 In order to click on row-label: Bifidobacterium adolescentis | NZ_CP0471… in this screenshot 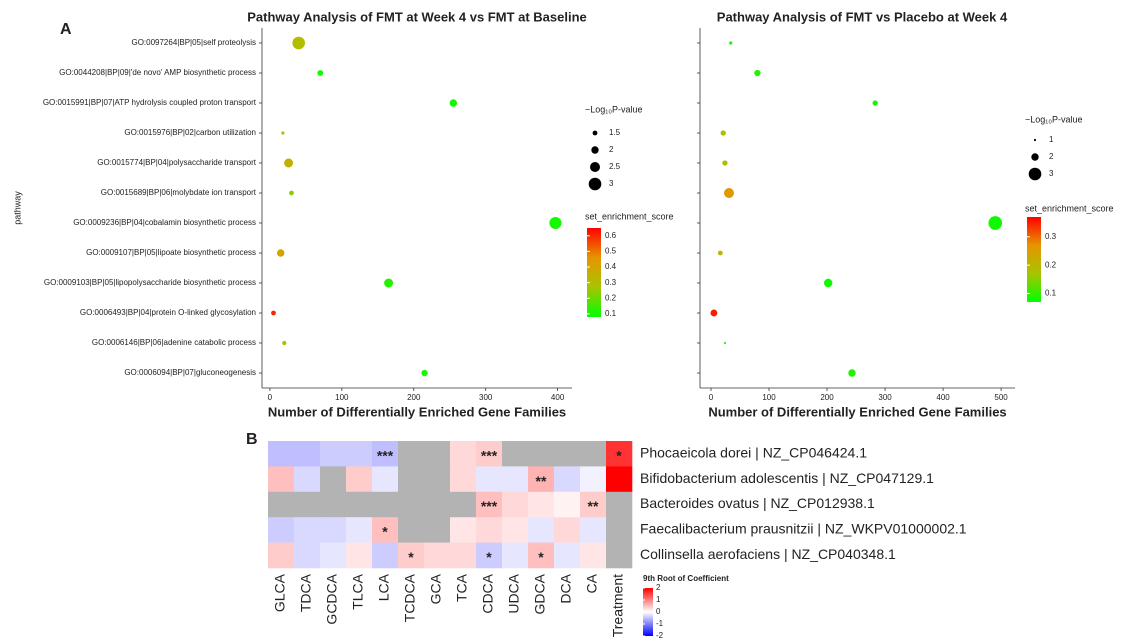, I will do `click(787, 478)`.